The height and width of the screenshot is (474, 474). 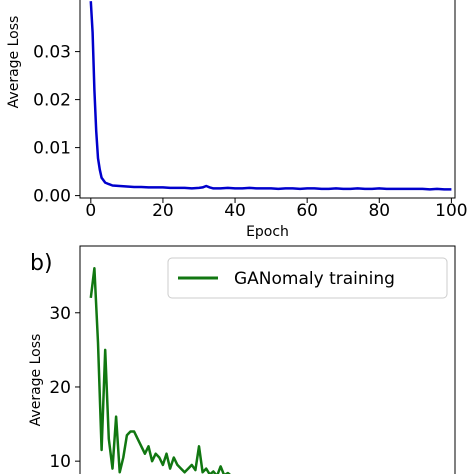 What do you see at coordinates (41, 263) in the screenshot?
I see `panel-label: b)` at bounding box center [41, 263].